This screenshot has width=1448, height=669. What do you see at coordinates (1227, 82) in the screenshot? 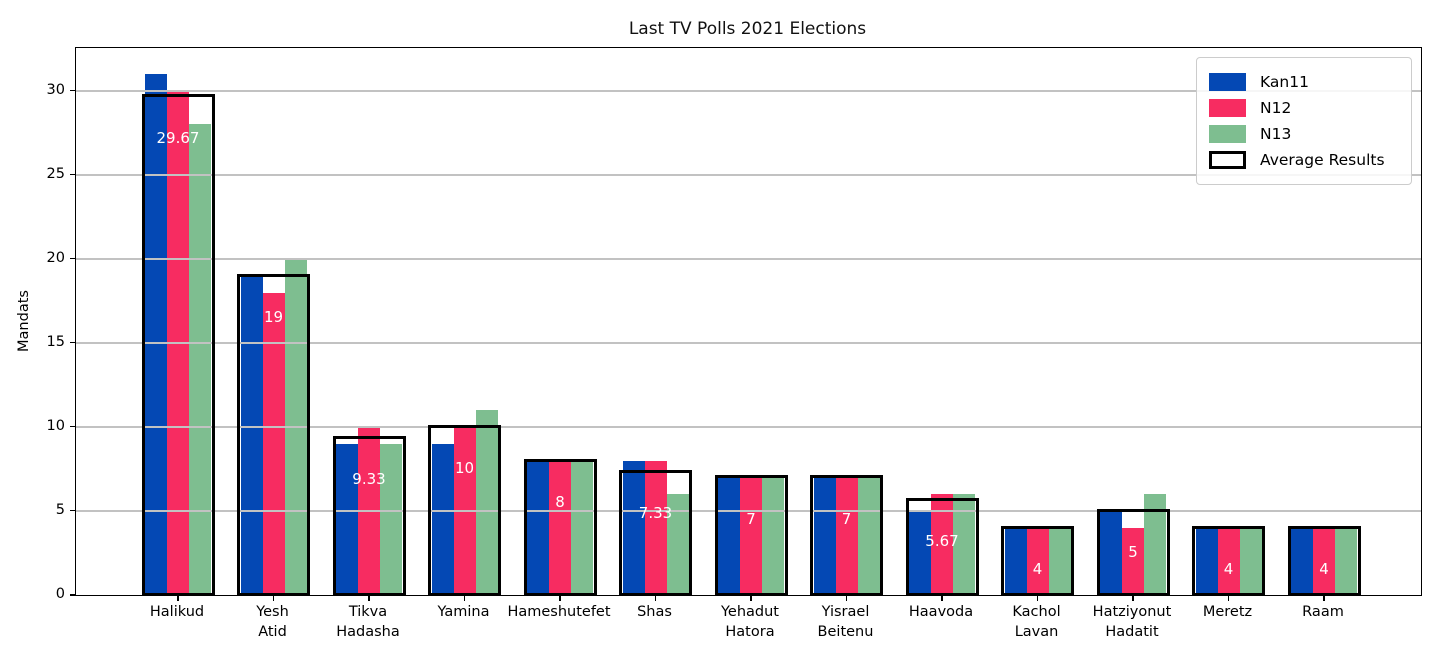
I see `legend-swatch-kan11` at bounding box center [1227, 82].